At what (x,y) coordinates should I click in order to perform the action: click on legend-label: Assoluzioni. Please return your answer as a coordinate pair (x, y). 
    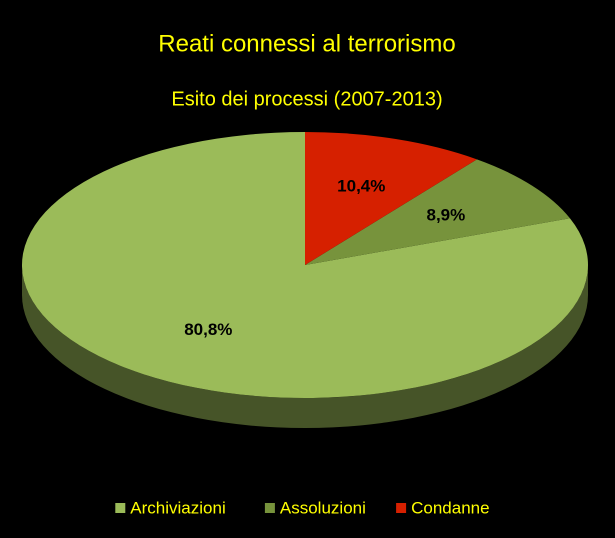
    Looking at the image, I should click on (323, 507).